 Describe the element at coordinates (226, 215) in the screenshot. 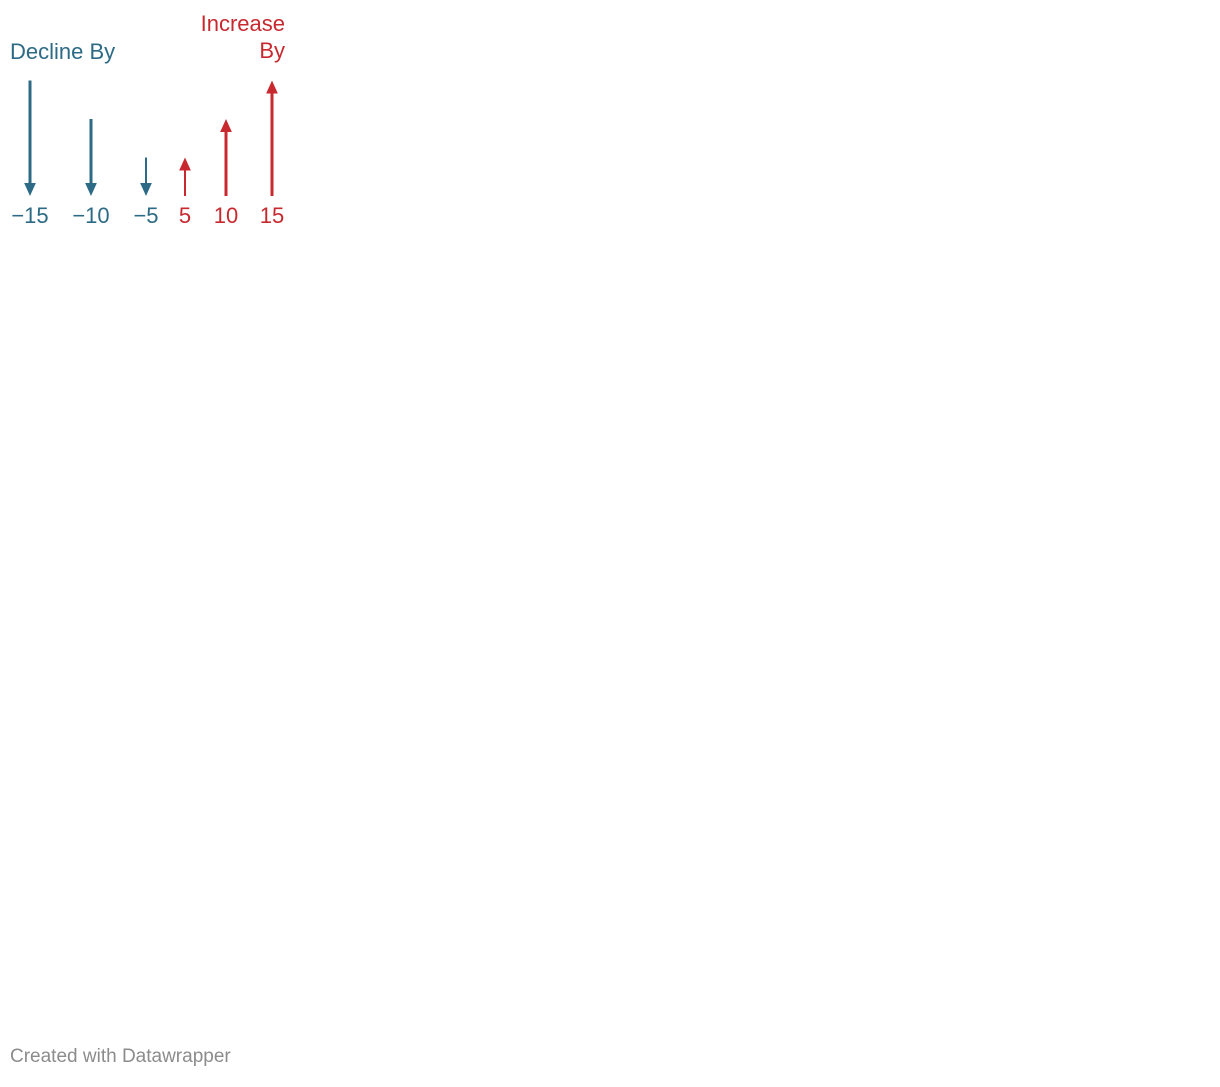

I see `legend-tick-label: 10` at that location.